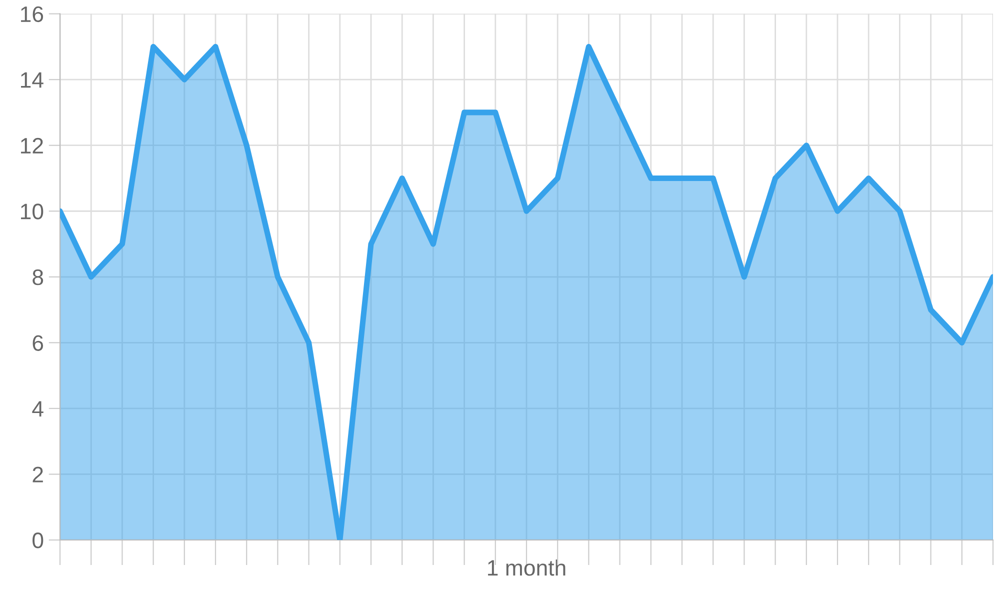 This screenshot has width=1000, height=600. Describe the element at coordinates (32, 212) in the screenshot. I see `y-tick-label: 10` at that location.